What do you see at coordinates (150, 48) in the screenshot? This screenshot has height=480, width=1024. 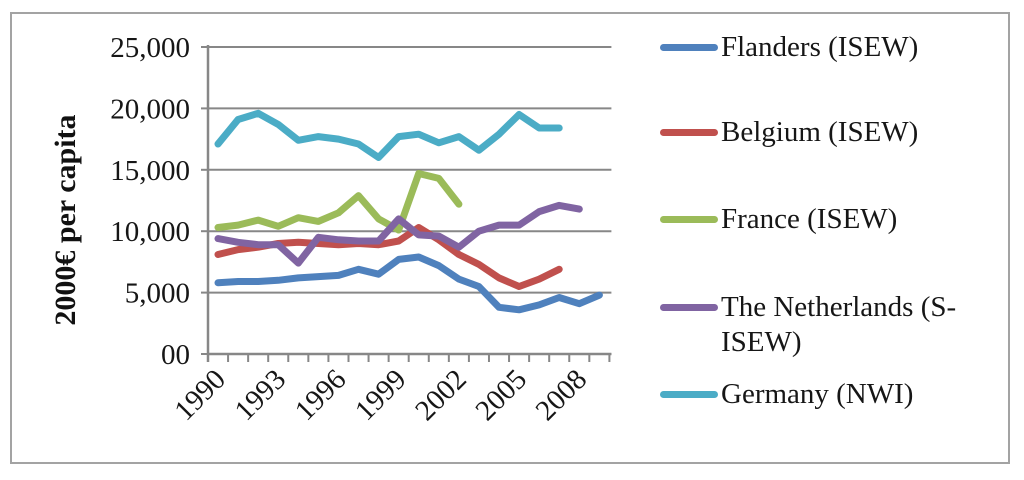 I see `y-tick-label: 25,000` at bounding box center [150, 48].